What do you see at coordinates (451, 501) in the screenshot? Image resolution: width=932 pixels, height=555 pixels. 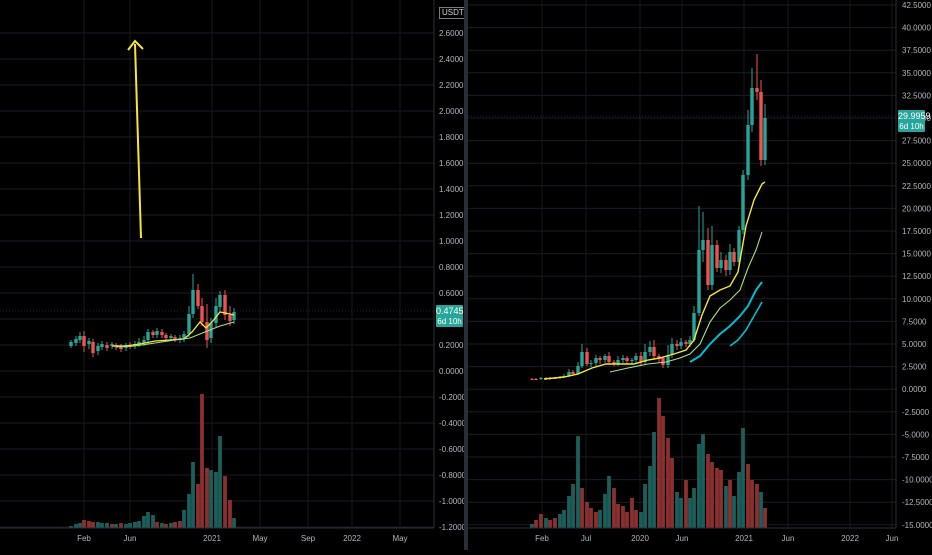 I see `left-y-tick-label: -1.0000` at bounding box center [451, 501].